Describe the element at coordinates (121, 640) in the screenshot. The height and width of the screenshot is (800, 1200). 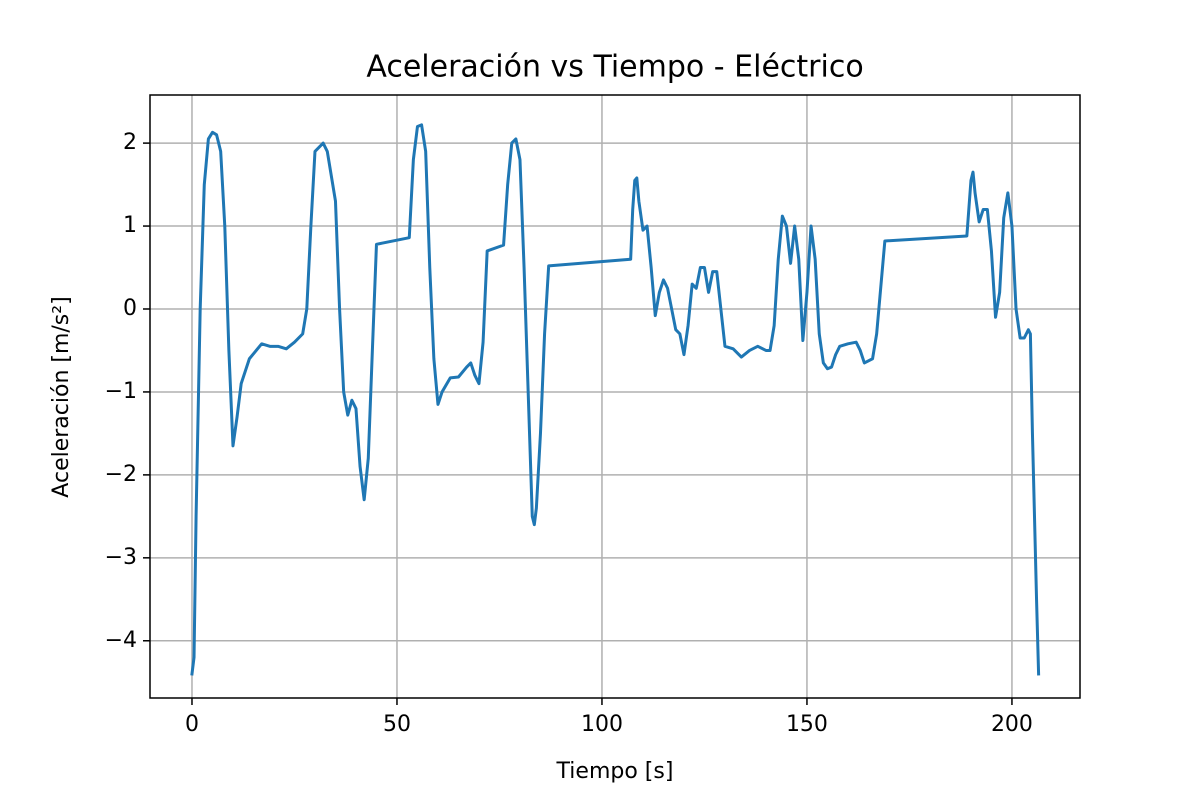
I see `y-tick-label: −4` at that location.